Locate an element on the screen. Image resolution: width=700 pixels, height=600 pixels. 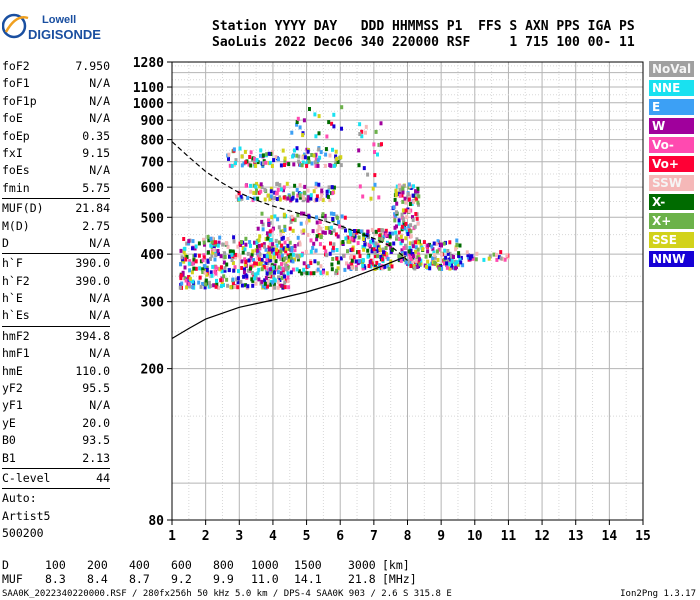
legend-nne: NNE is located at coordinates (671, 88).